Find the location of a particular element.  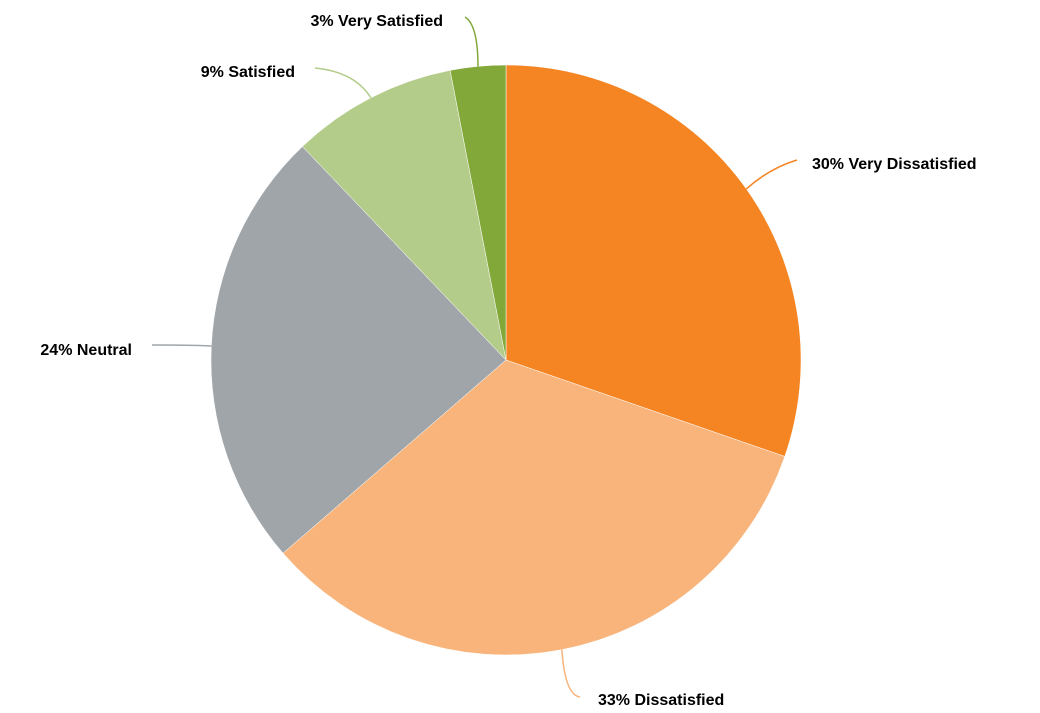

category-label: Satisfied is located at coordinates (261, 72).